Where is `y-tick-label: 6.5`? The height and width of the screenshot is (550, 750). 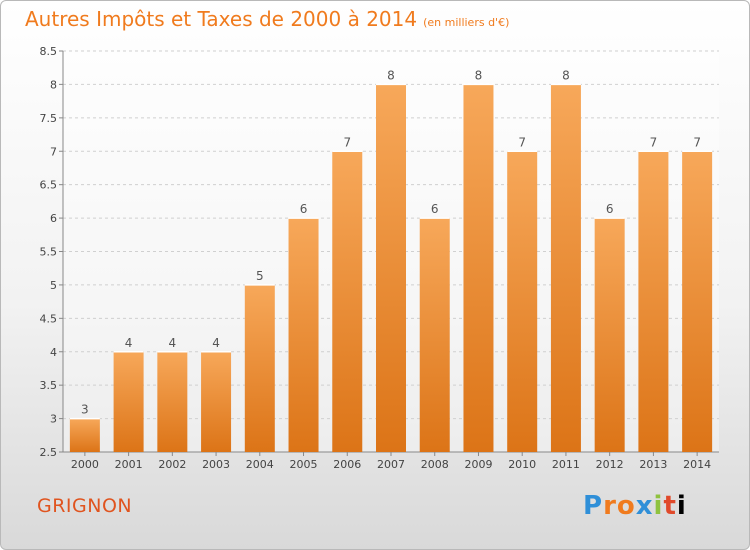 y-tick-label: 6.5 is located at coordinates (49, 185).